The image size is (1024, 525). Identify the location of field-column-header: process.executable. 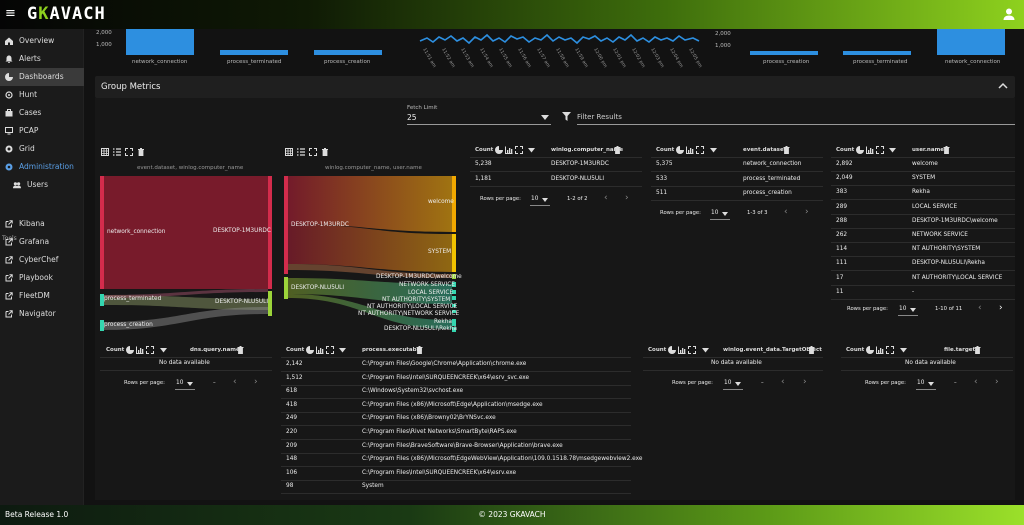
(392, 350).